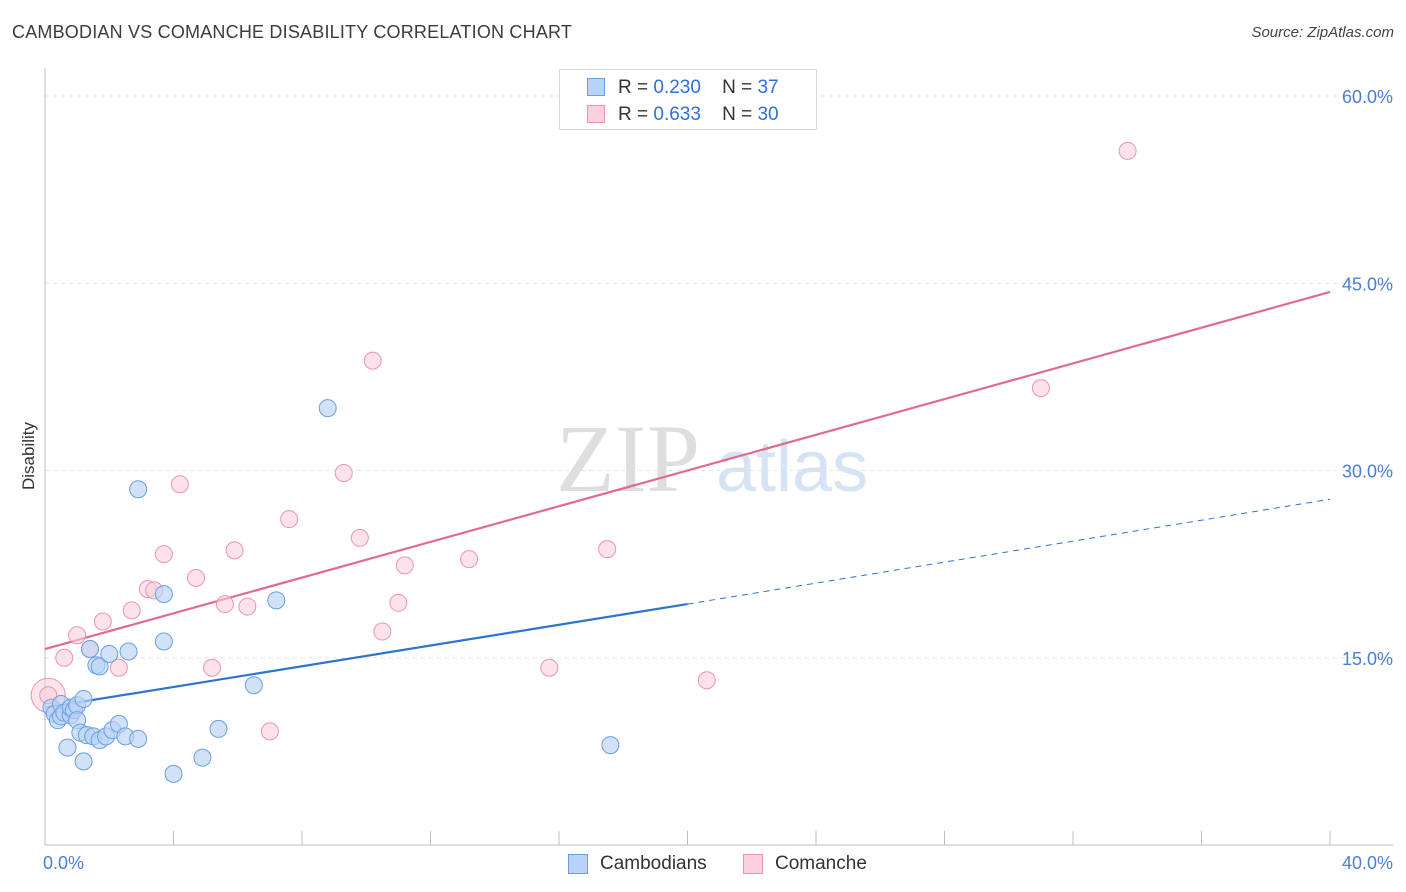 The width and height of the screenshot is (1406, 892). What do you see at coordinates (1009, 551) in the screenshot?
I see `trend-line-cambodians-extrapolated` at bounding box center [1009, 551].